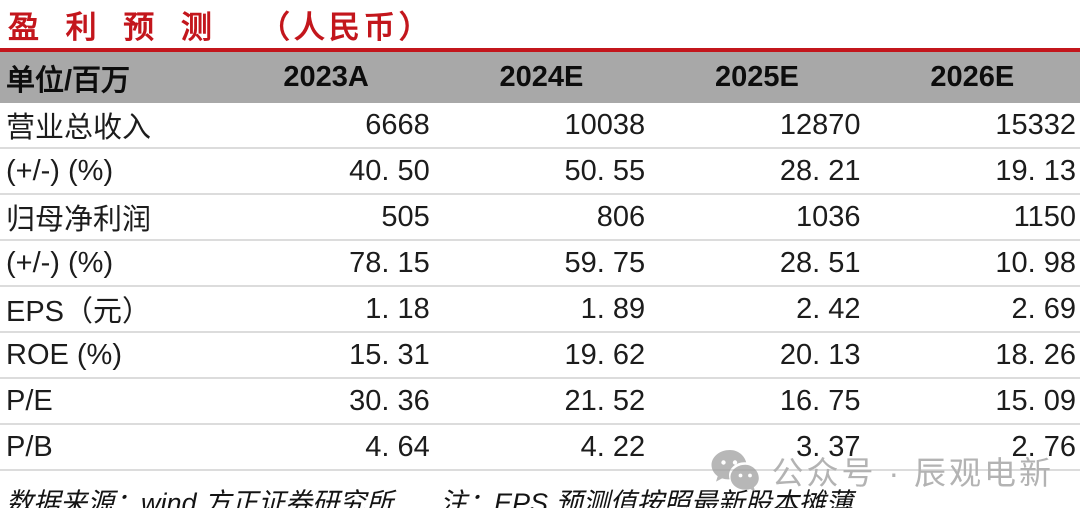 The image size is (1080, 508). What do you see at coordinates (114, 27) in the screenshot?
I see `page-title-text: 盈 利 预 测` at bounding box center [114, 27].